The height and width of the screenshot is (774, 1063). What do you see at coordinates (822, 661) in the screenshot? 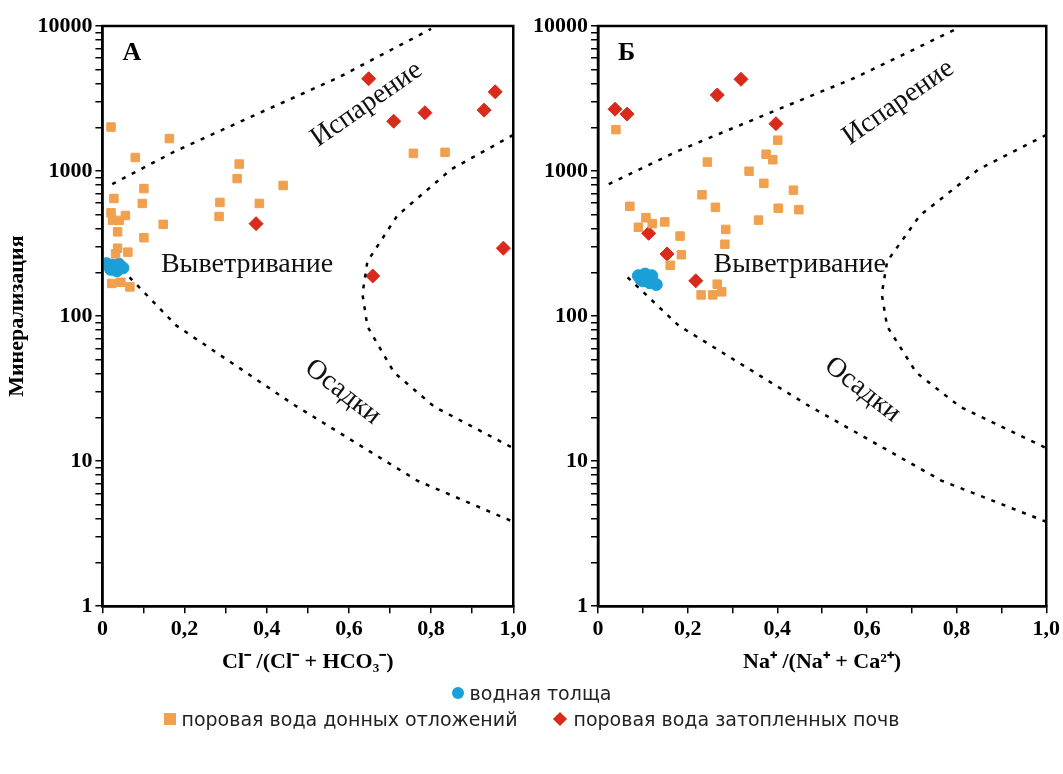
I see `x-axis-title: Na⁺ /(Na⁺ + Ca²⁺)` at bounding box center [822, 661].